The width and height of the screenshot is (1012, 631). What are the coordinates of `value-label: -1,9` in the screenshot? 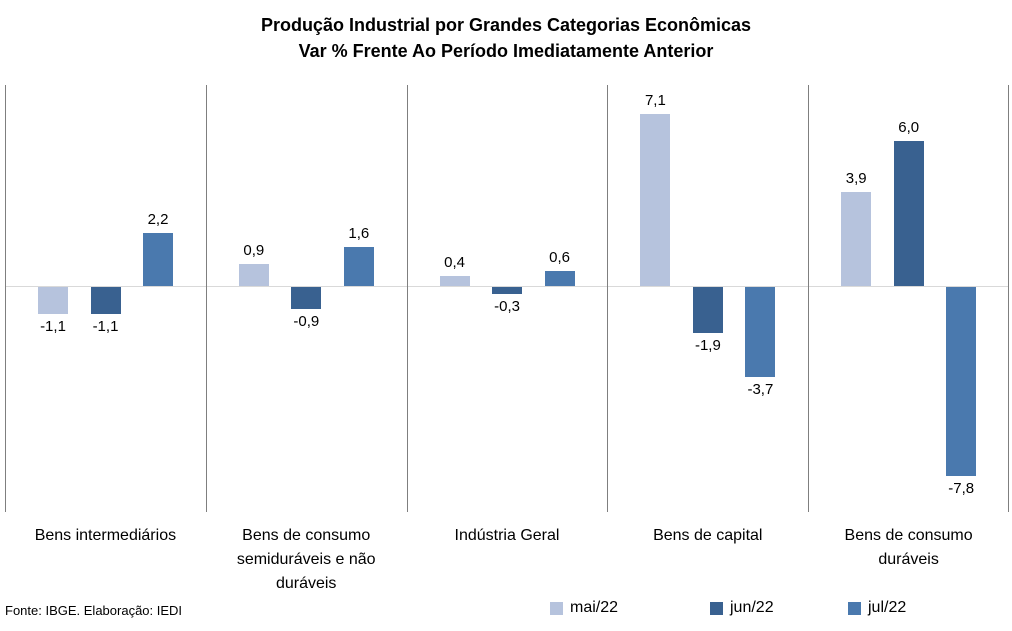 It's located at (707, 345).